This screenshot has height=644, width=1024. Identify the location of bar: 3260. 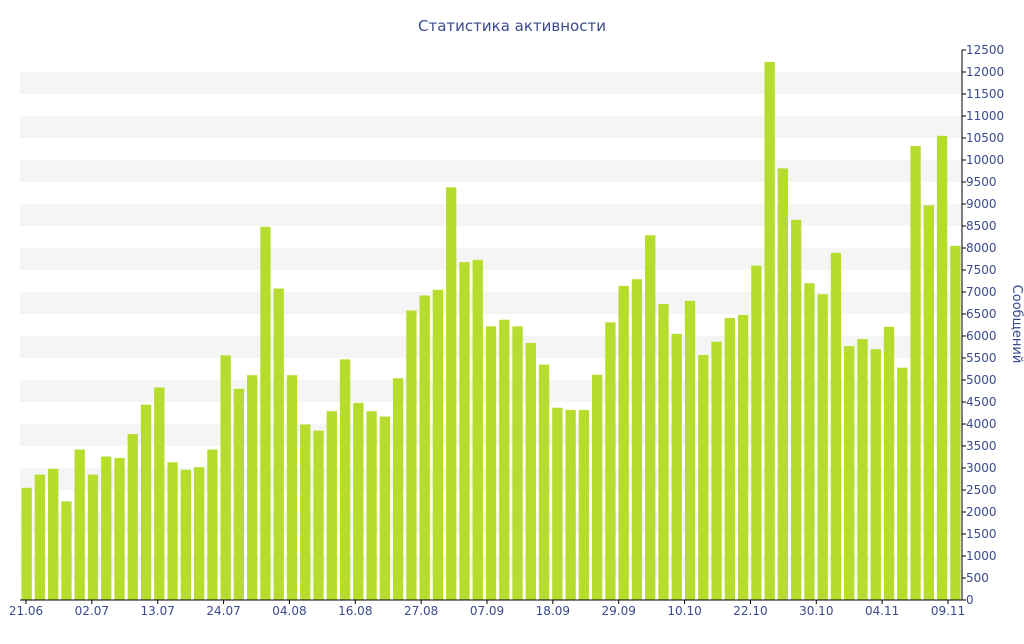
(106, 528).